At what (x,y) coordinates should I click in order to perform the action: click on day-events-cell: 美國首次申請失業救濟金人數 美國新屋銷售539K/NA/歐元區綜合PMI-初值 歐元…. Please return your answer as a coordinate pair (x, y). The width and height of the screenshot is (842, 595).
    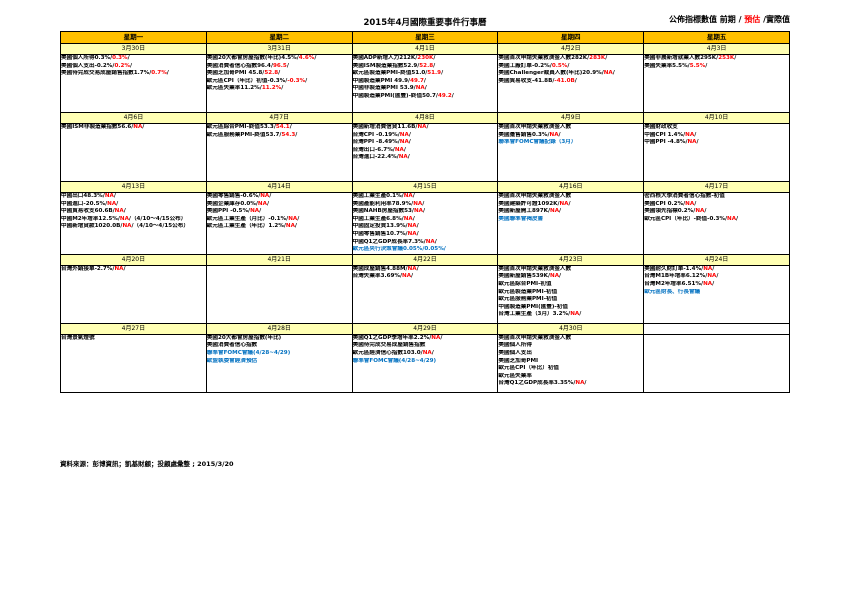
    Looking at the image, I should click on (571, 294).